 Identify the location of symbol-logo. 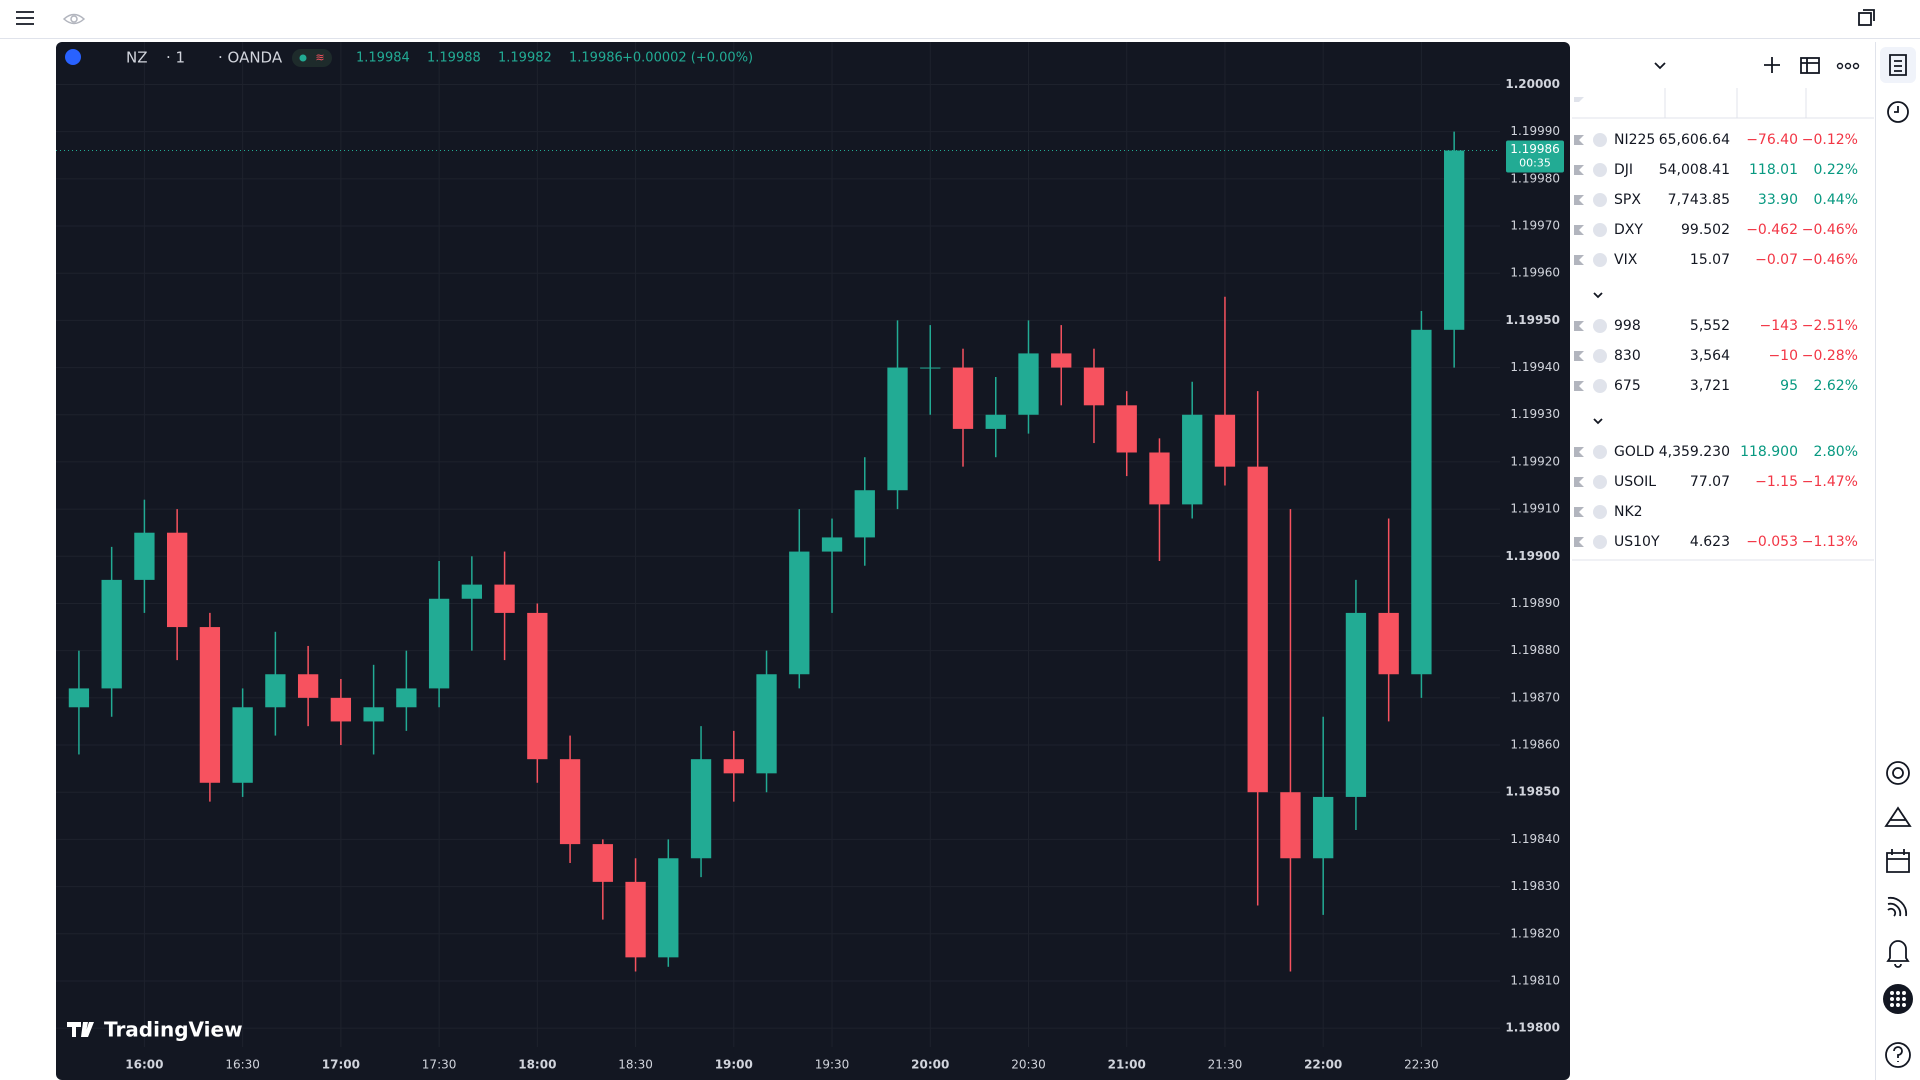
(73, 57).